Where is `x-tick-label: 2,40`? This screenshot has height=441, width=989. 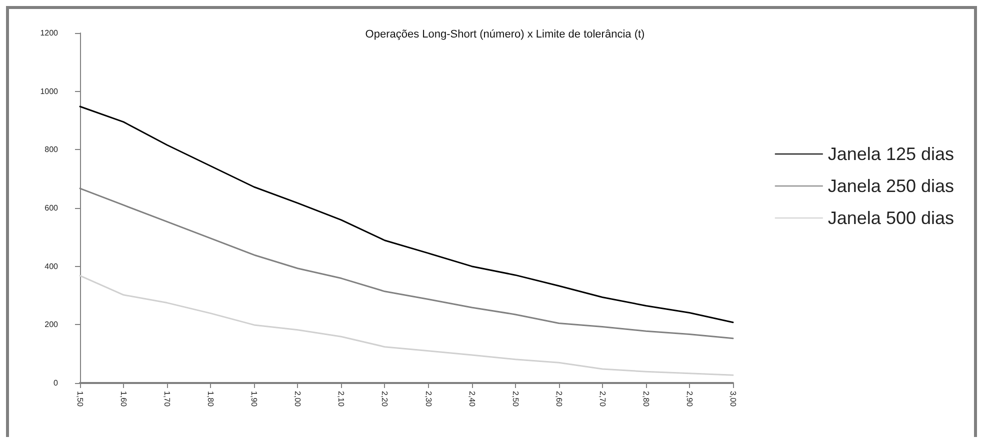 x-tick-label: 2,40 is located at coordinates (471, 399).